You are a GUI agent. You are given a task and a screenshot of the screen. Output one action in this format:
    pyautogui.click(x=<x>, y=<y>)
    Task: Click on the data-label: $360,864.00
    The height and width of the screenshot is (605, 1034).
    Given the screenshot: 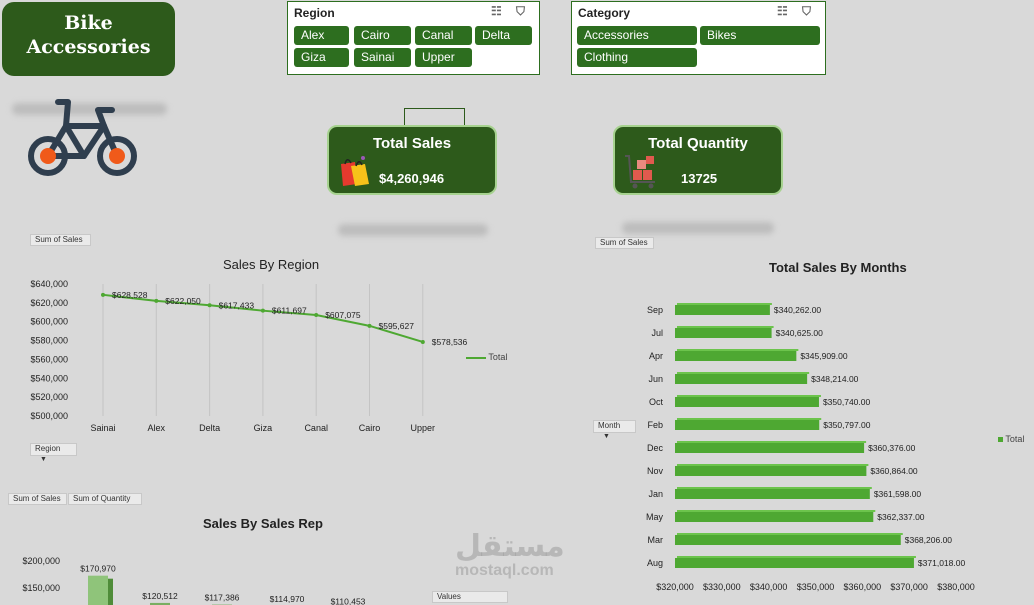 What is the action you would take?
    pyautogui.click(x=894, y=471)
    